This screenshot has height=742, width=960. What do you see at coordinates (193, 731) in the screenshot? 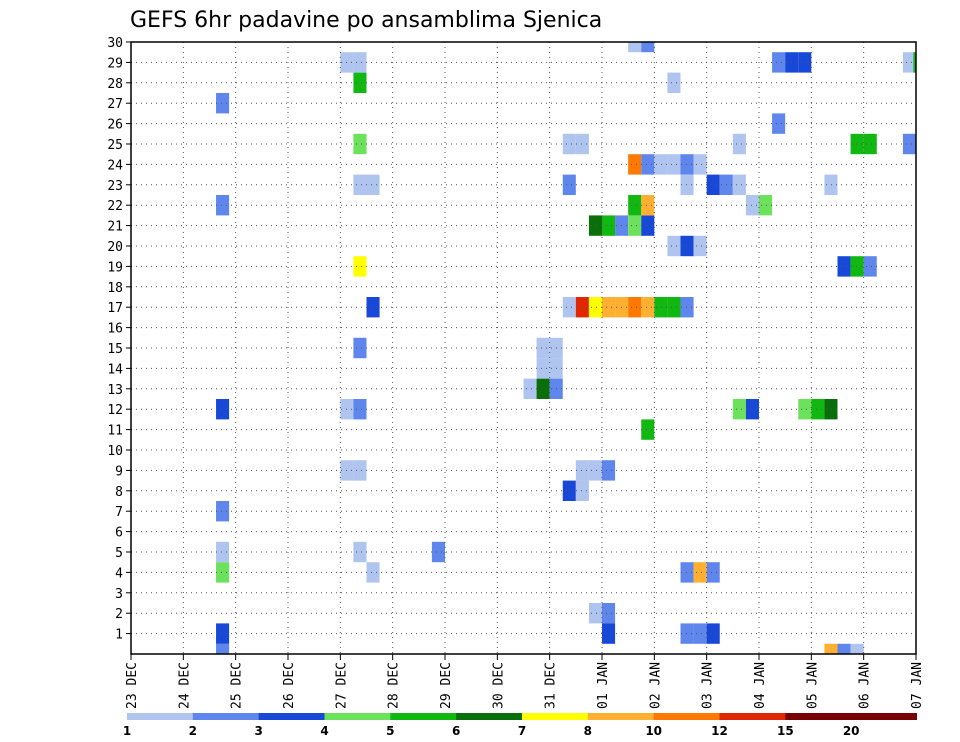
I see `colorbar-label: 2` at bounding box center [193, 731].